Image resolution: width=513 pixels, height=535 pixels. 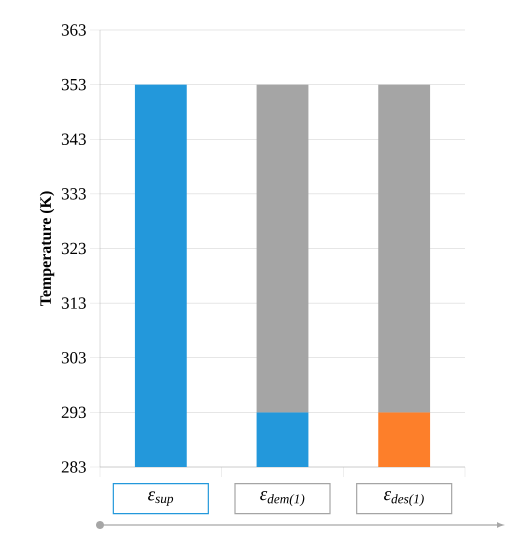 I want to click on y-tick-label: 323, so click(x=74, y=248).